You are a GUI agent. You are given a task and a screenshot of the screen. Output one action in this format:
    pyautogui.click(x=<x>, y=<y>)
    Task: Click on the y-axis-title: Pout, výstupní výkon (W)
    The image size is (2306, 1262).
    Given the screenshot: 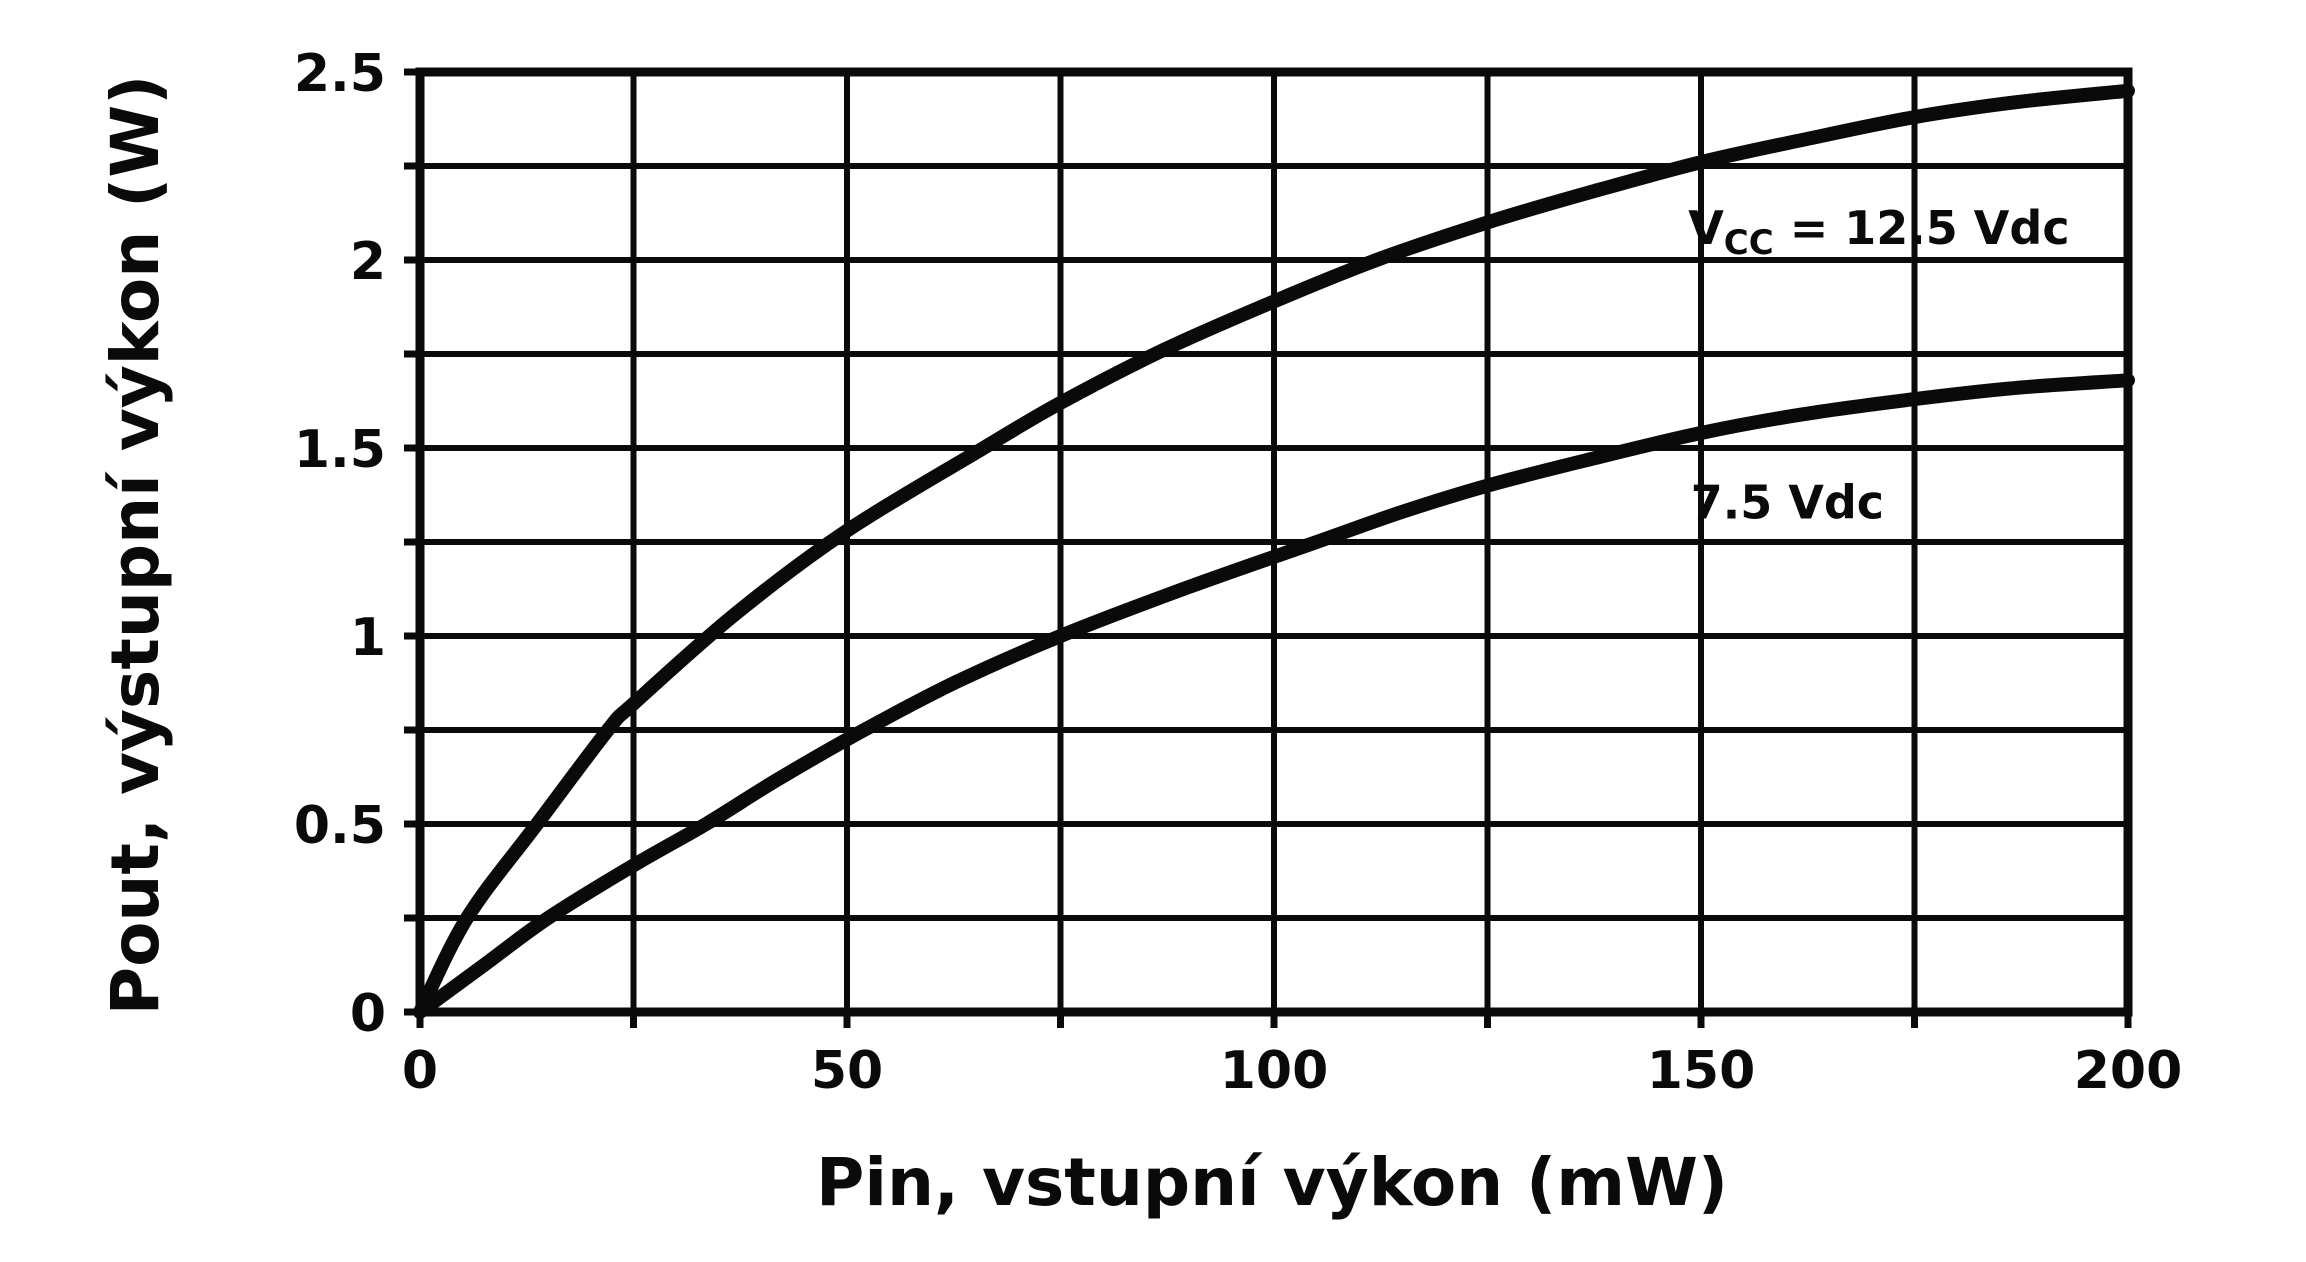 What is the action you would take?
    pyautogui.click(x=135, y=545)
    